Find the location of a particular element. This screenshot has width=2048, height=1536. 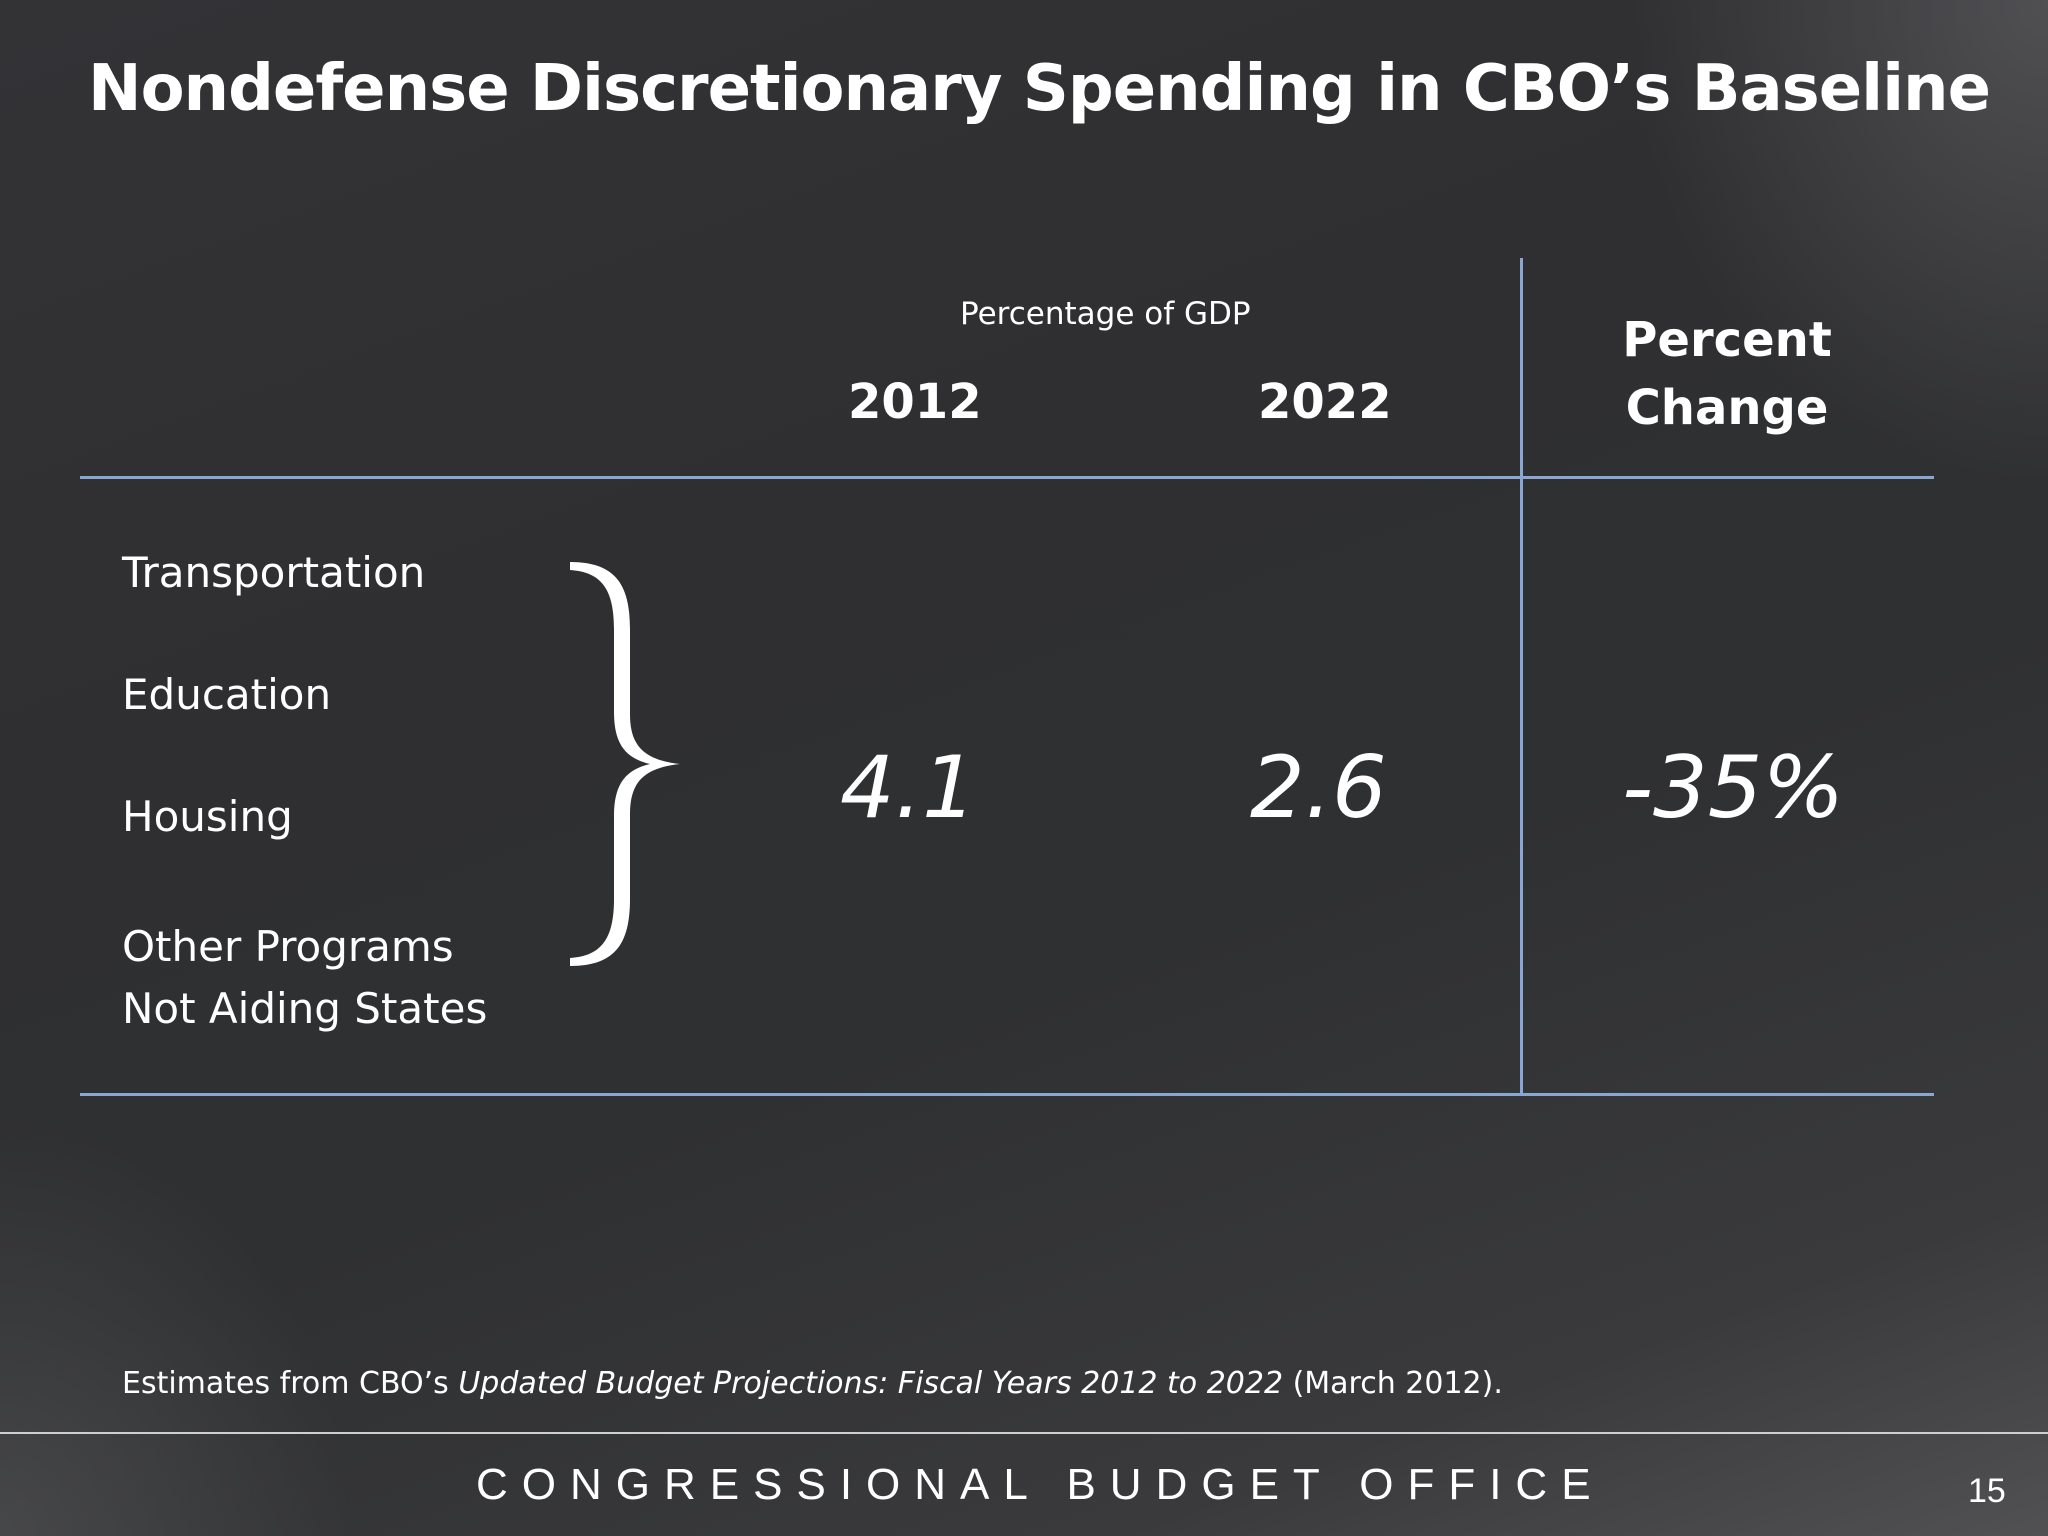

source-suffix: (March 2012). is located at coordinates (1393, 1383).